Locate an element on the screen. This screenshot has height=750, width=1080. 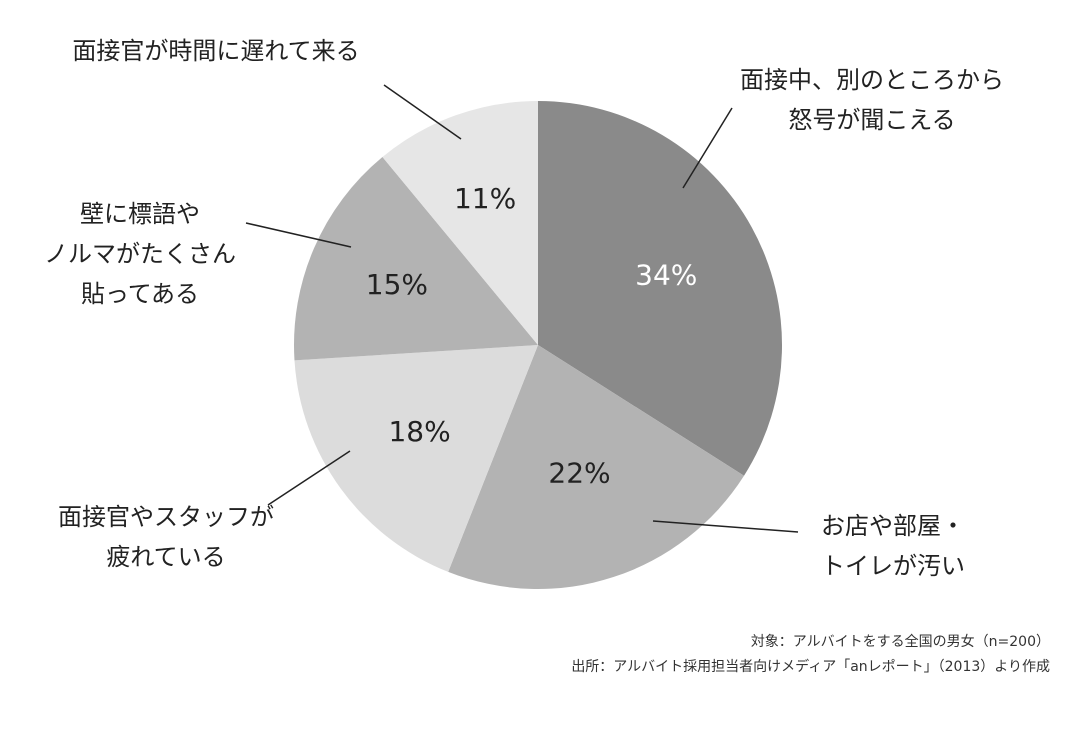
category-label-1: お店や部屋・トイレが汚い is located at coordinates (893, 546).